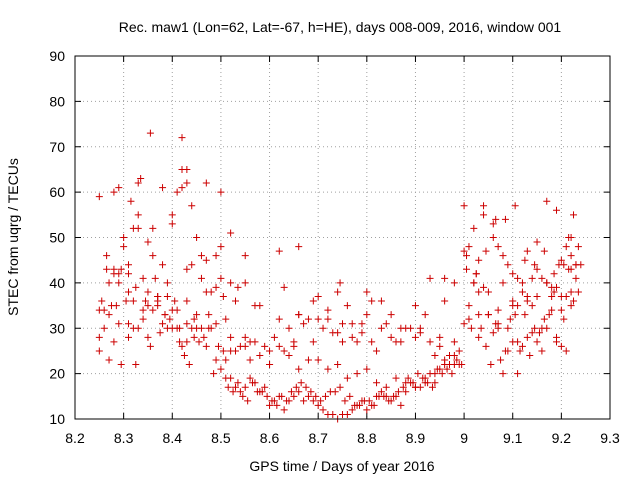 The width and height of the screenshot is (640, 480). I want to click on y-tick-label: 20, so click(57, 374).